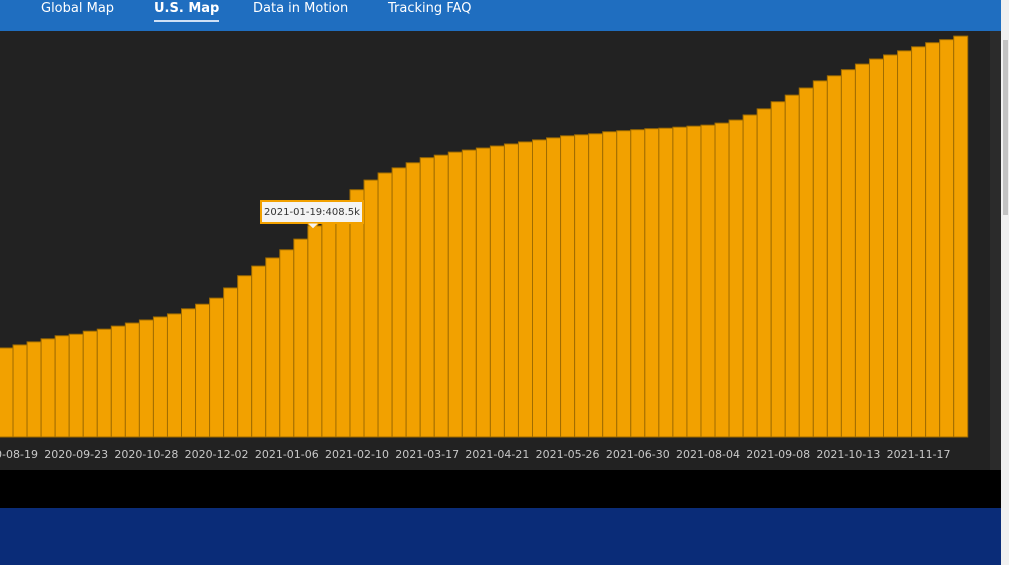 This screenshot has width=1009, height=565. I want to click on x-tick-label: 2021-02-10, so click(357, 454).